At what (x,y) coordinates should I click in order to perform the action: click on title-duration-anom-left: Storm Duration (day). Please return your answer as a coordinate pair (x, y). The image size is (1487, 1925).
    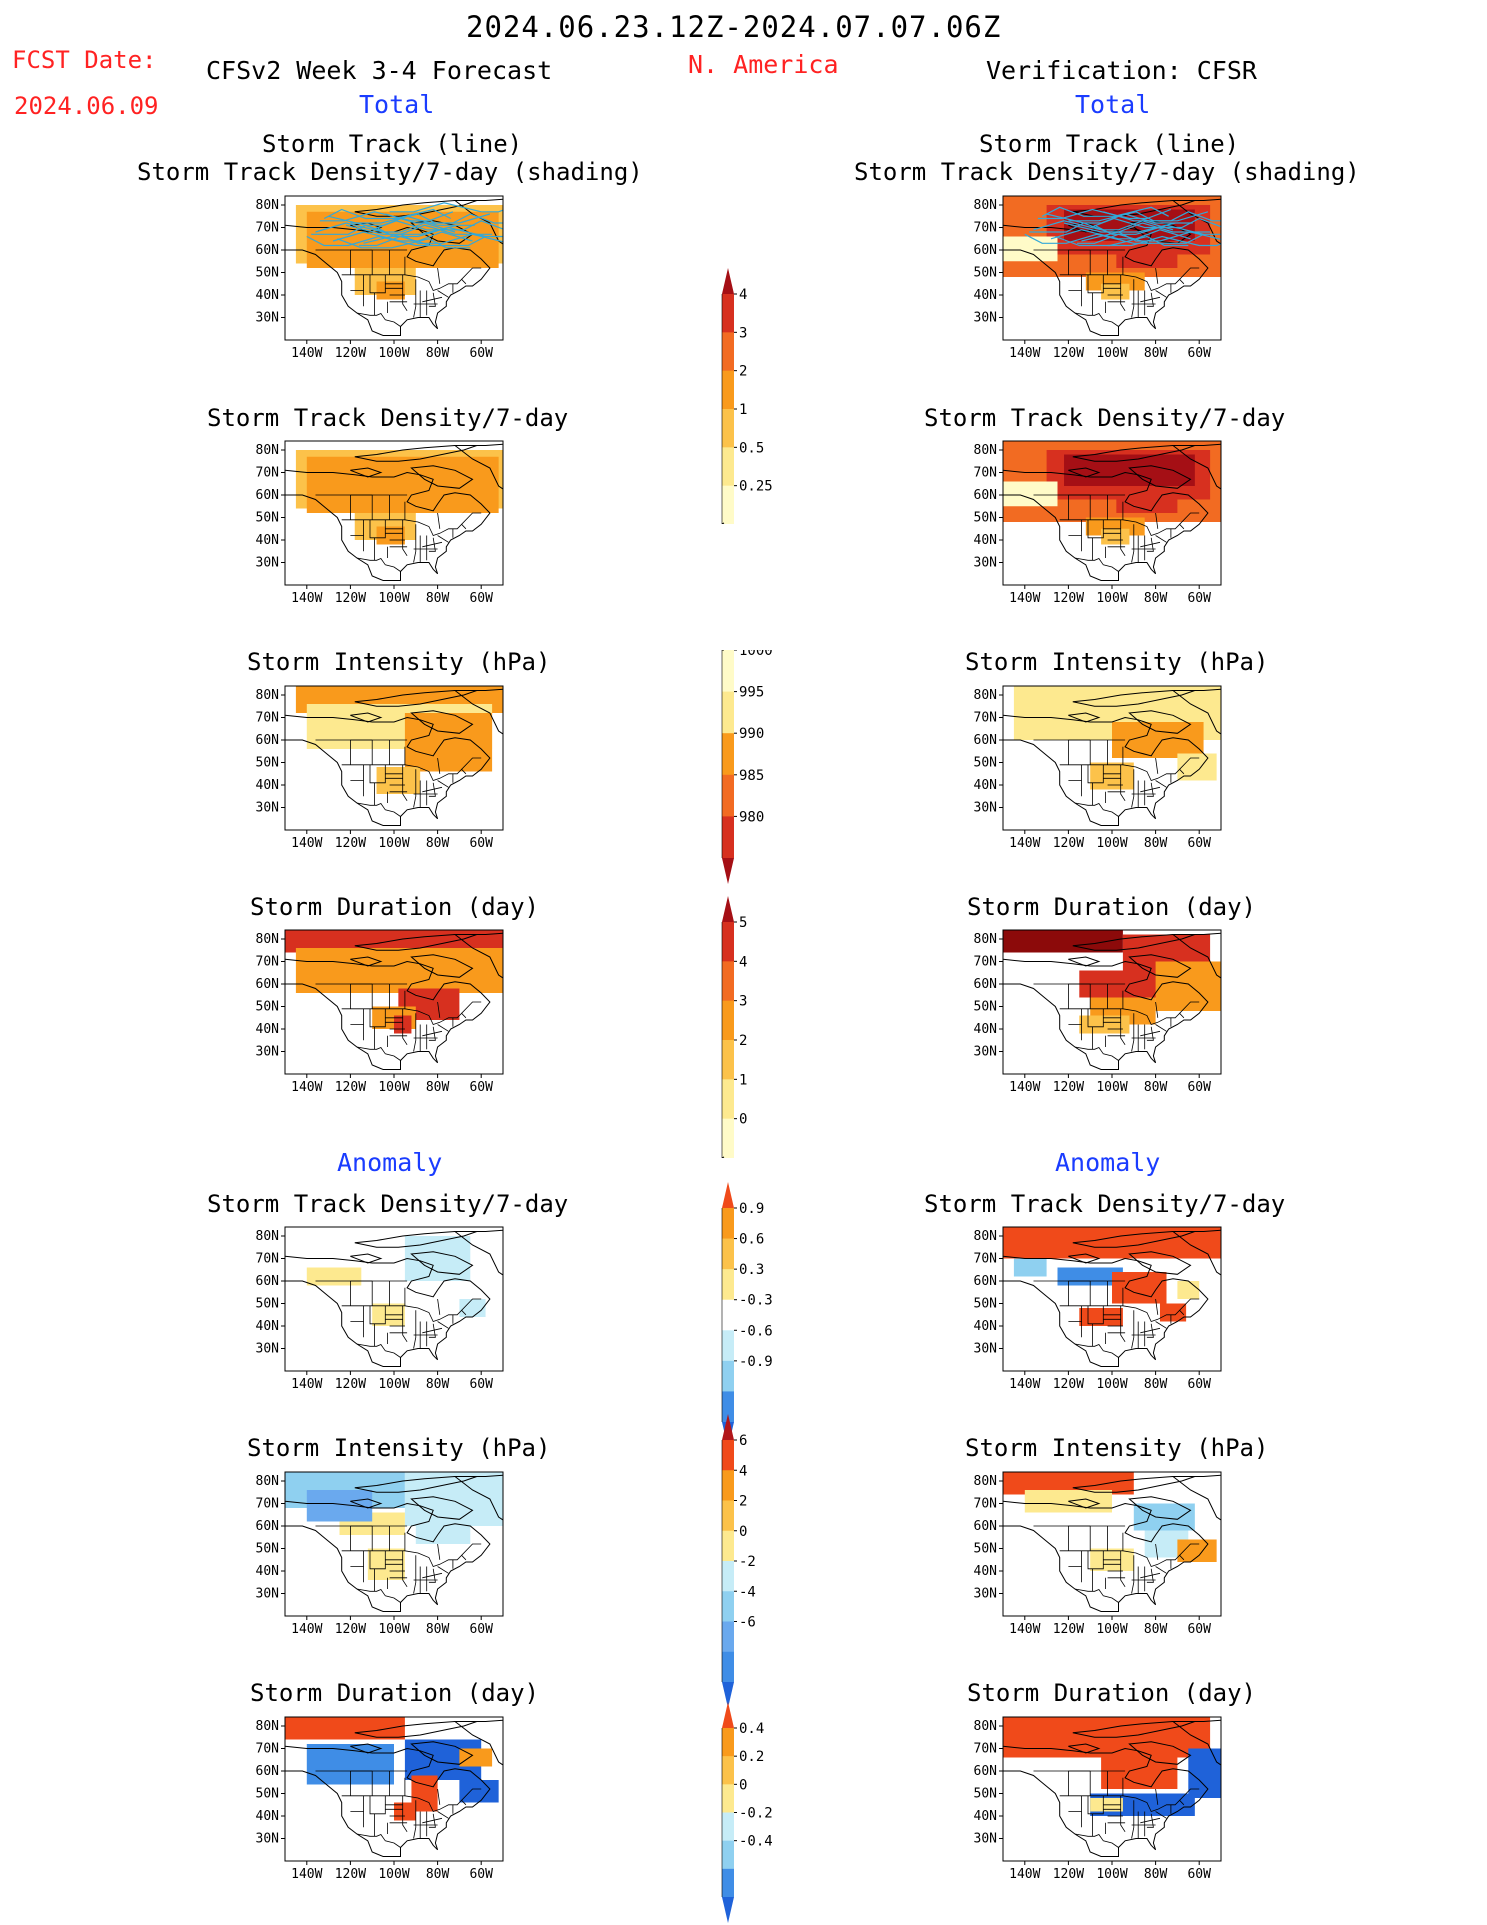
    Looking at the image, I should click on (394, 1693).